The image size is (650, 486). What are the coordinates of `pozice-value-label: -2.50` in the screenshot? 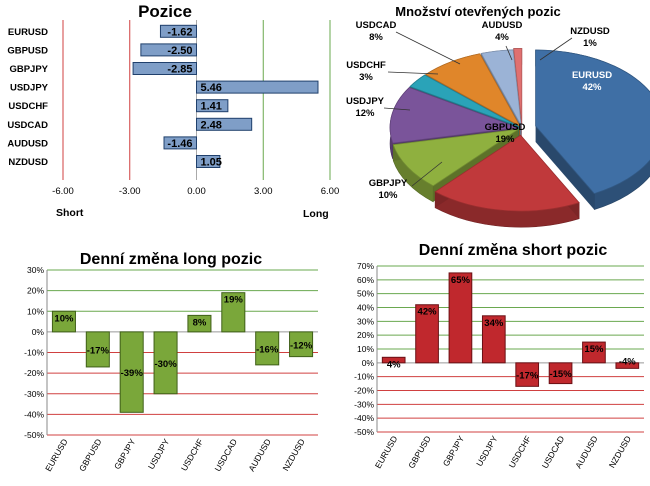 It's located at (179, 51).